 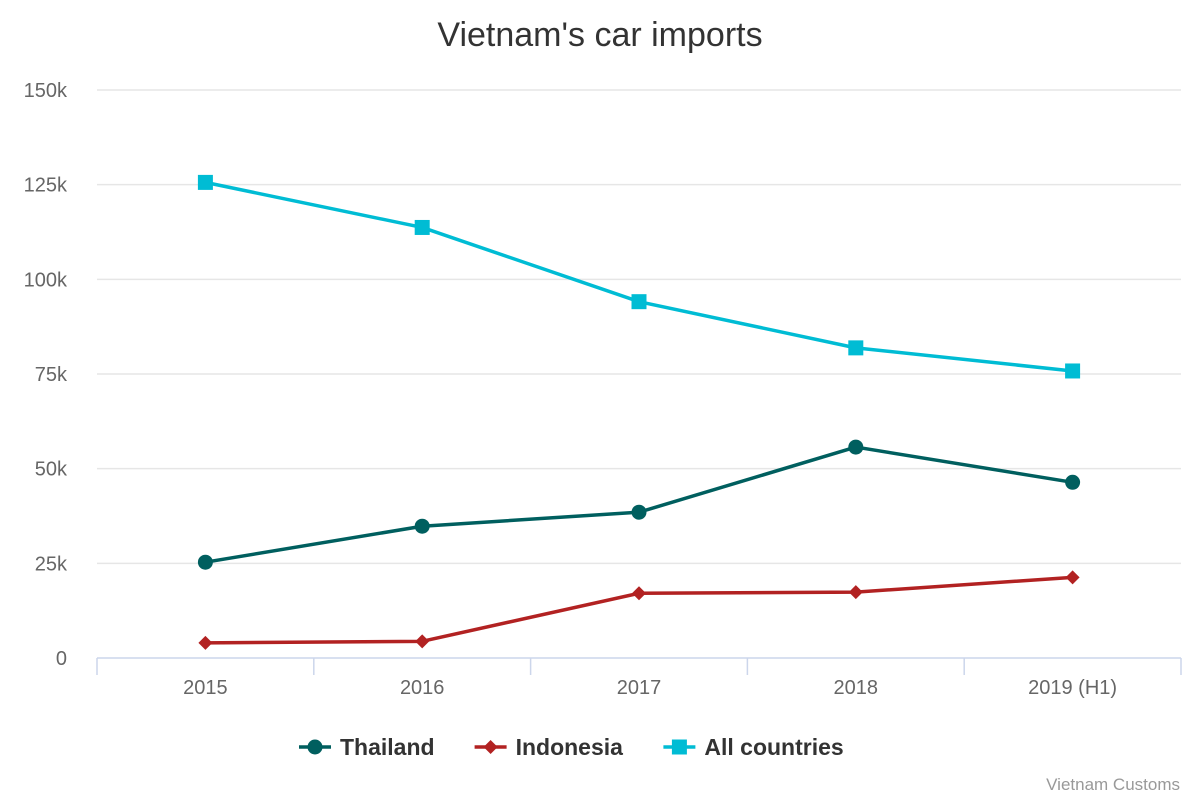 I want to click on y-tick-label: 100k, so click(x=46, y=280).